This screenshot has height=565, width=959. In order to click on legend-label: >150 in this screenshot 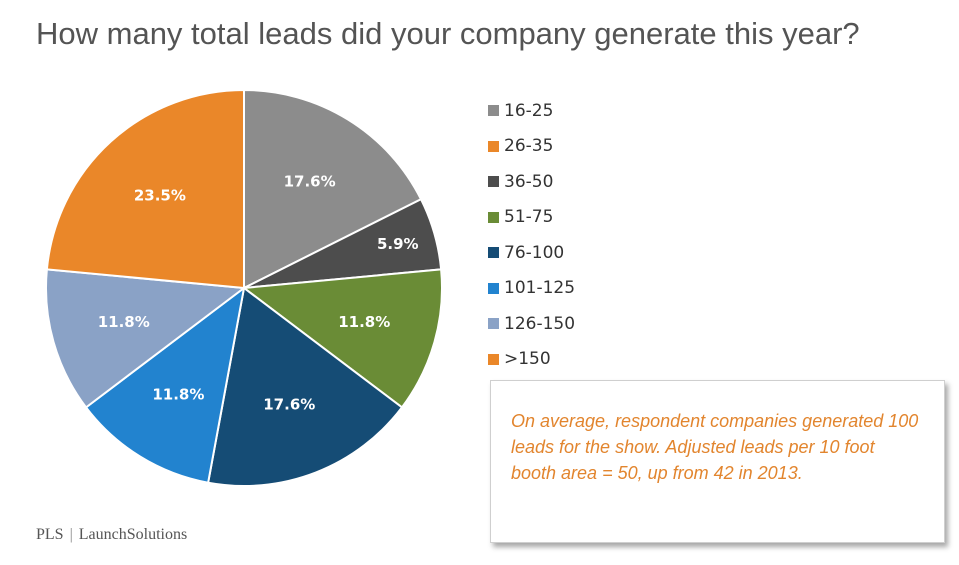, I will do `click(527, 359)`.